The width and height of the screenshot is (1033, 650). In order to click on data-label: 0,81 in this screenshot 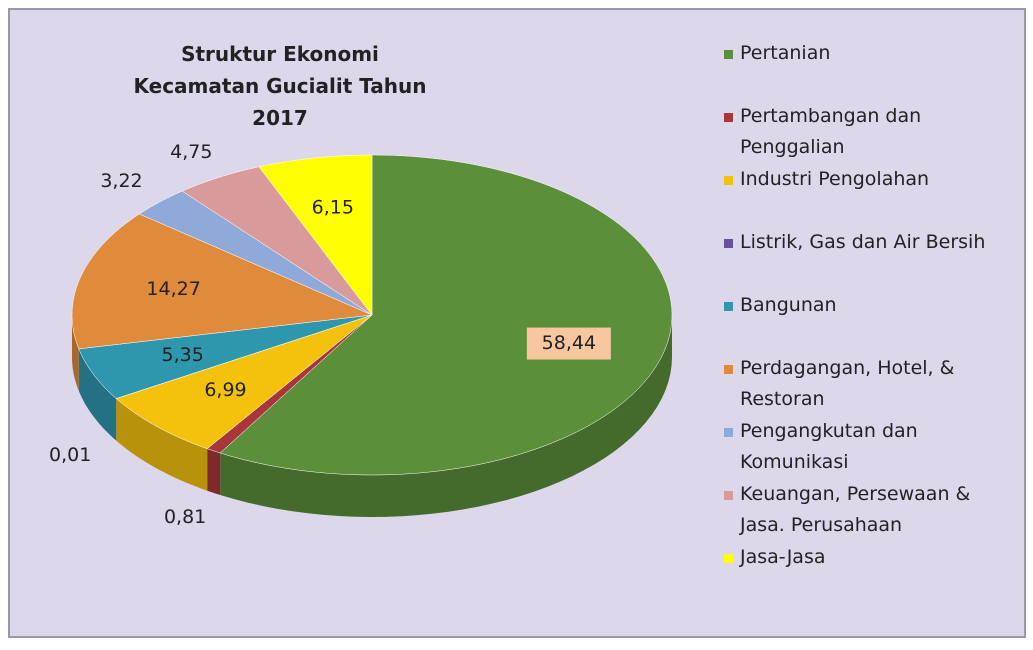, I will do `click(185, 517)`.